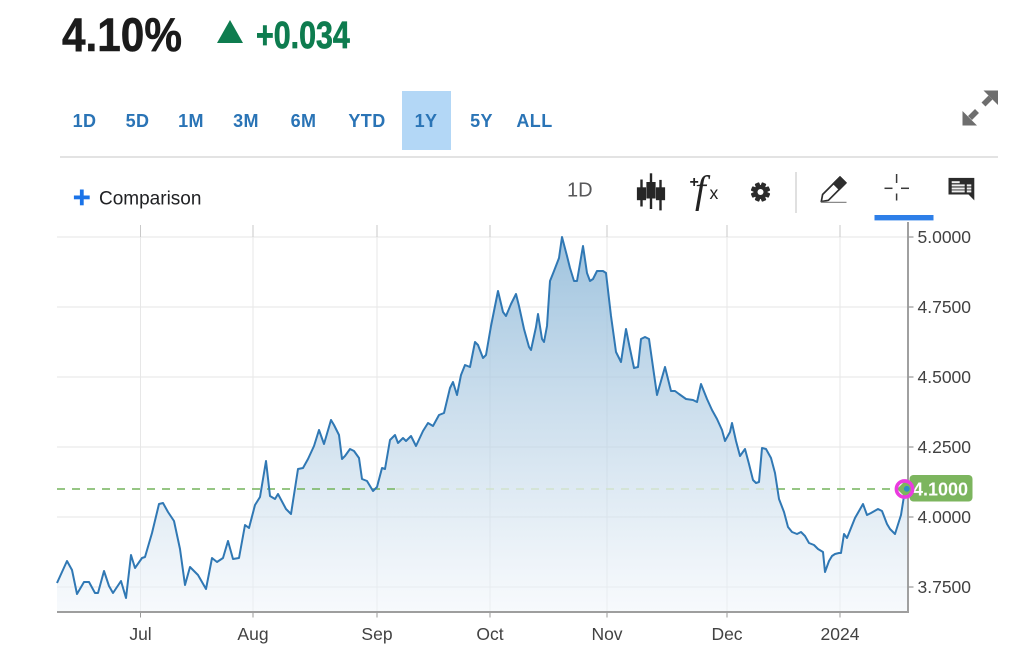  Describe the element at coordinates (945, 237) in the screenshot. I see `svg-text: 5.0000` at that location.